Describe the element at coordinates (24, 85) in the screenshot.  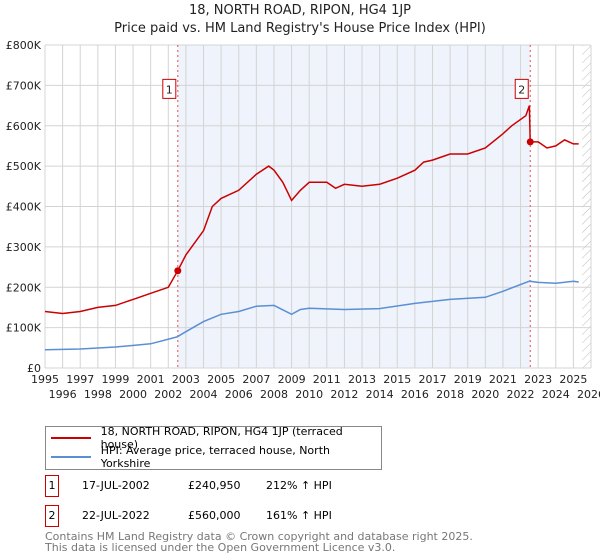
I see `y-tick-label: £700K` at that location.